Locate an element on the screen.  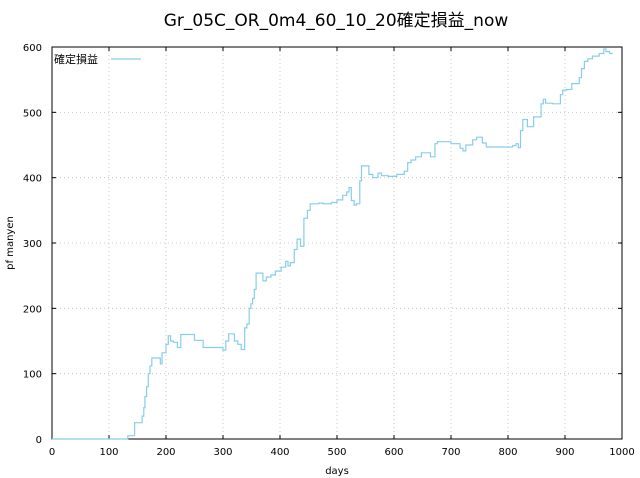
x-tick-label: 0 is located at coordinates (52, 452).